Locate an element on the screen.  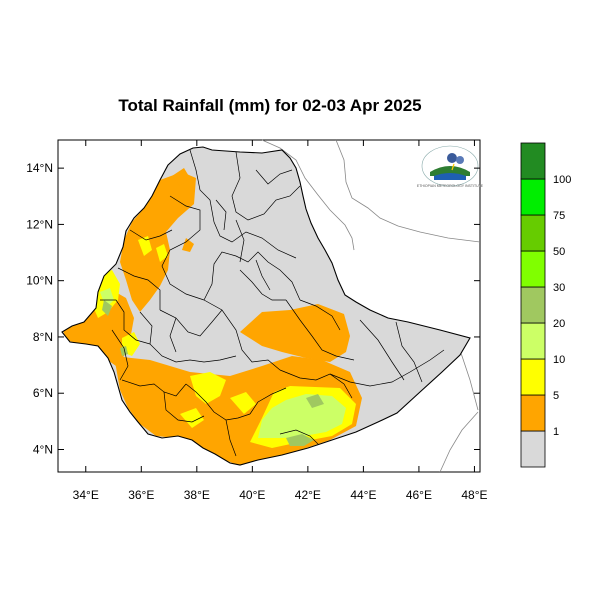
lat-tick-label: 6°N is located at coordinates (43, 393).